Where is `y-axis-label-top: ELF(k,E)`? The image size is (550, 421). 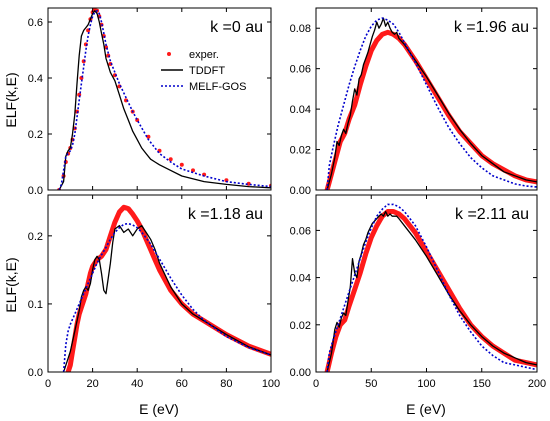
y-axis-label-top: ELF(k,E) is located at coordinates (11, 99).